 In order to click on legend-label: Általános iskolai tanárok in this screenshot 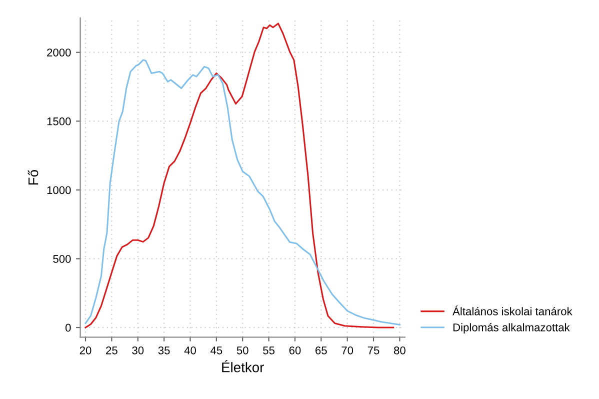, I will do `click(512, 311)`.